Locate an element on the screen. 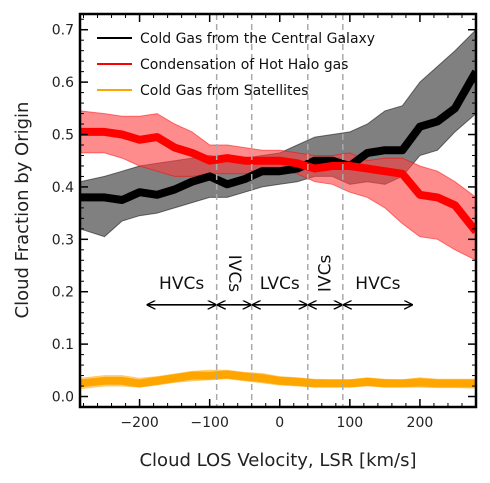 This screenshot has width=490, height=483. x-tick-label: 100 is located at coordinates (349, 423).